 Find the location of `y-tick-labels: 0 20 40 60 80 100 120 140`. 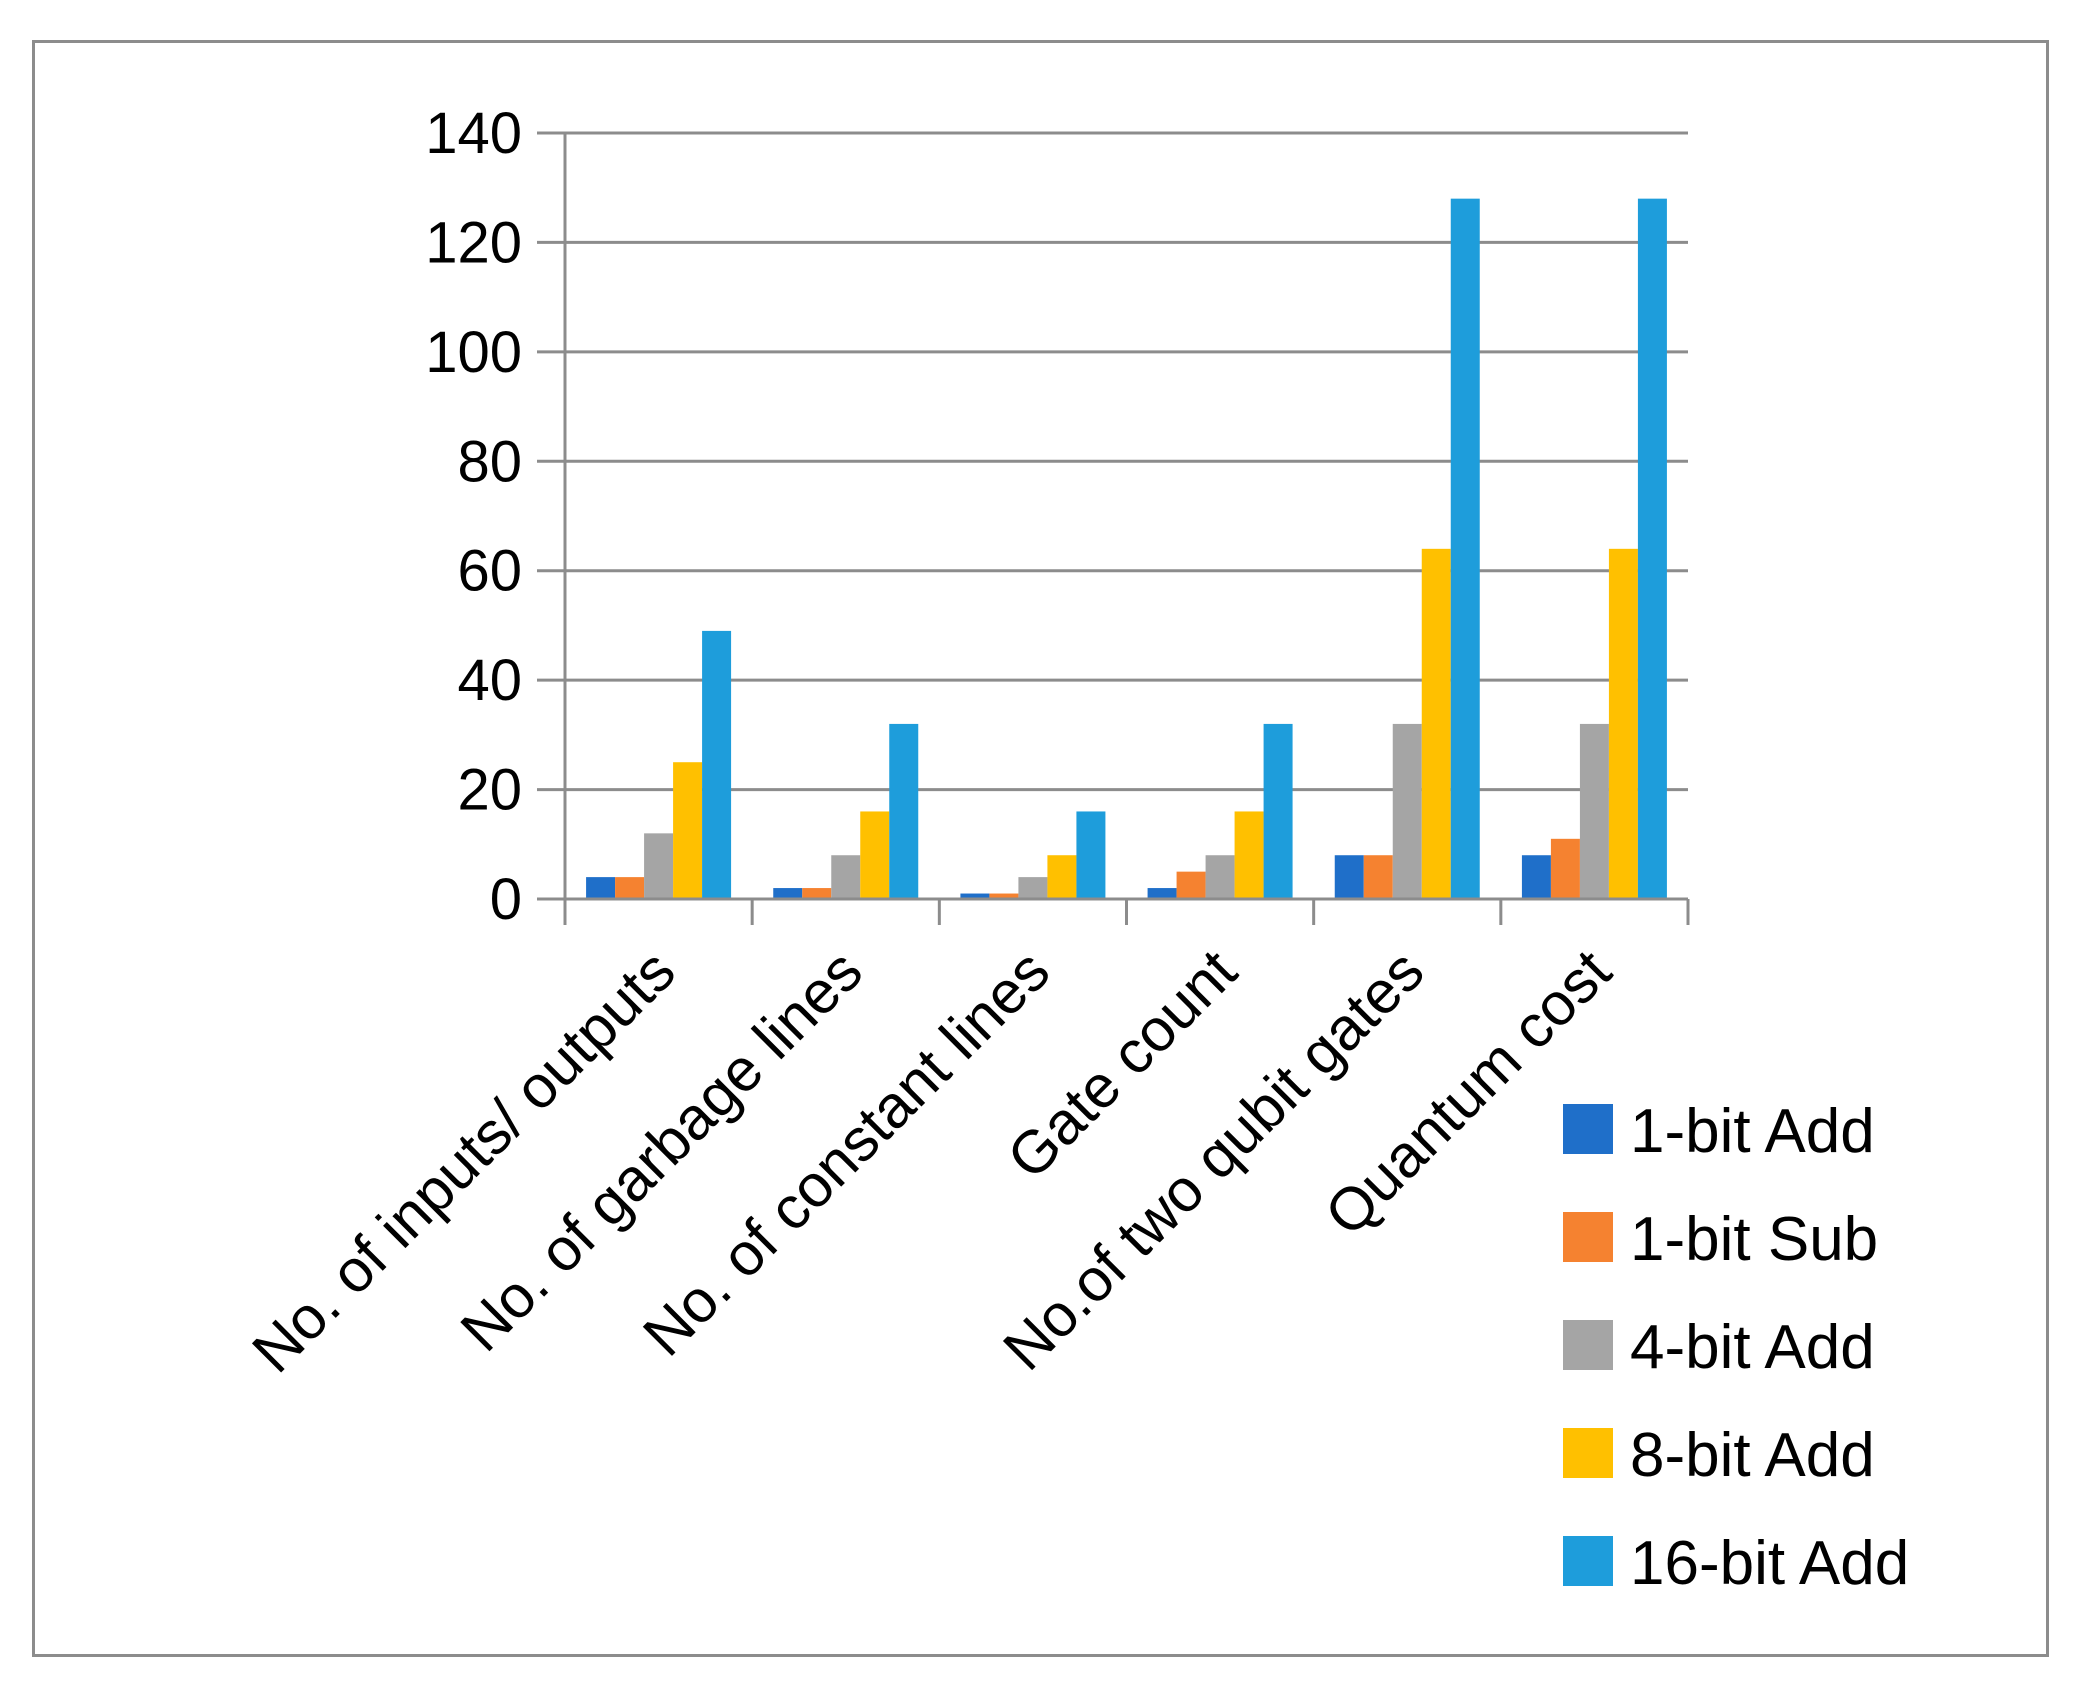

y-tick-labels: 0 20 40 60 80 100 120 140 is located at coordinates (473, 516).